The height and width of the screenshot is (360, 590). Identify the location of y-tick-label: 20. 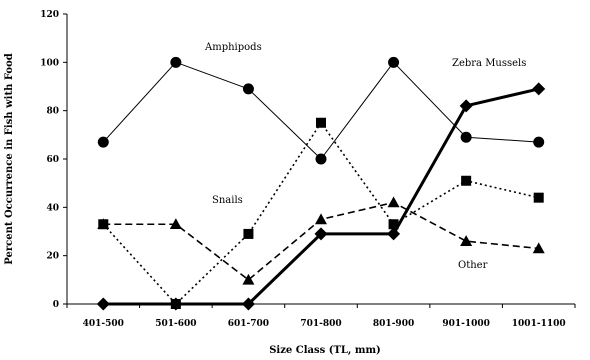
(52, 257).